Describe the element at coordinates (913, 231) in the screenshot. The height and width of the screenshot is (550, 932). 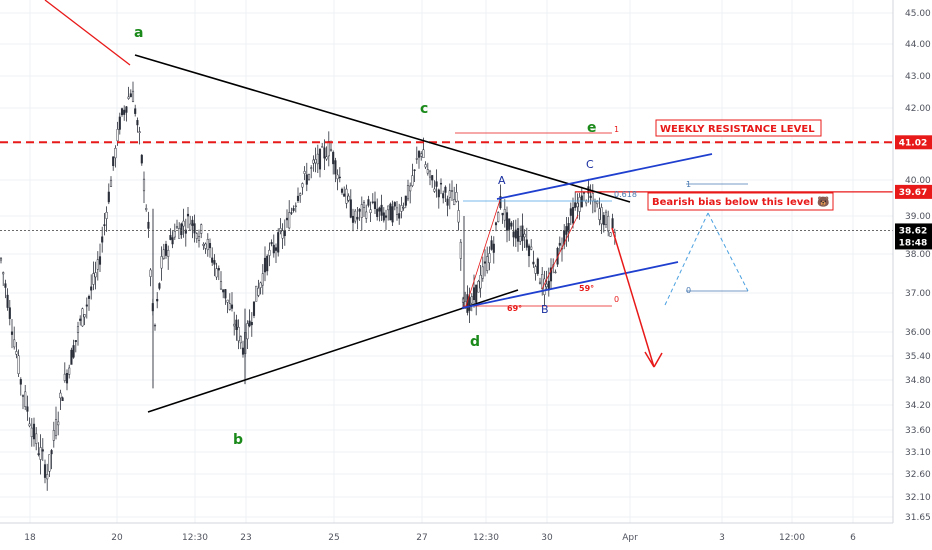
I see `price-tag-label-2: 38.62` at that location.